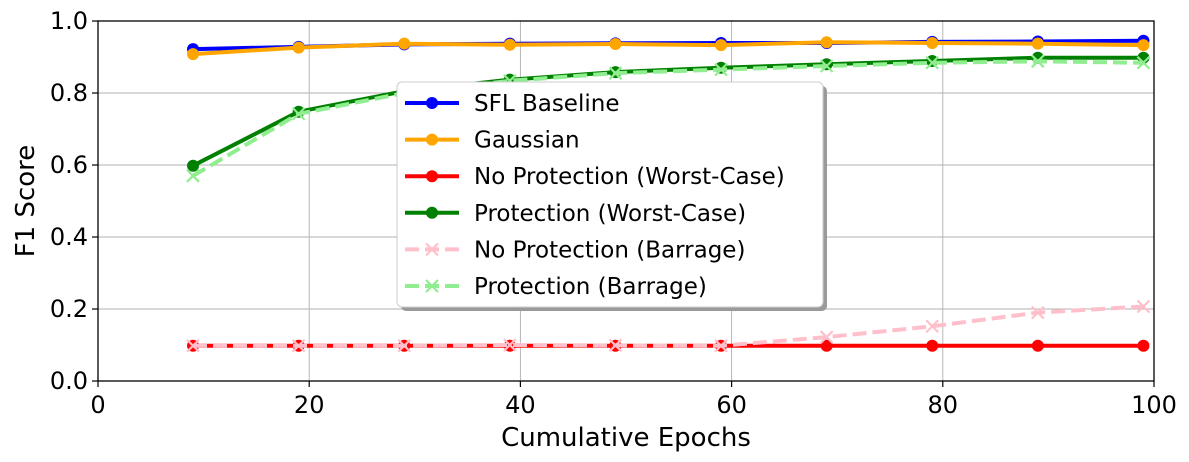 The width and height of the screenshot is (1189, 462). I want to click on legend-label: SFL Baseline, so click(546, 104).